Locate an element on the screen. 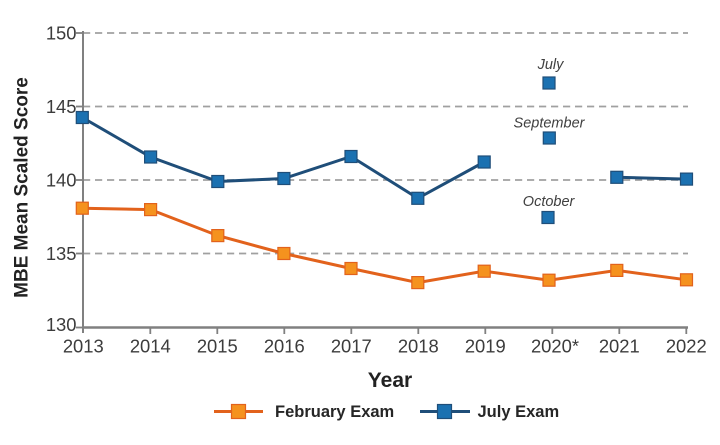  svg-text: July Exam is located at coordinates (519, 412).